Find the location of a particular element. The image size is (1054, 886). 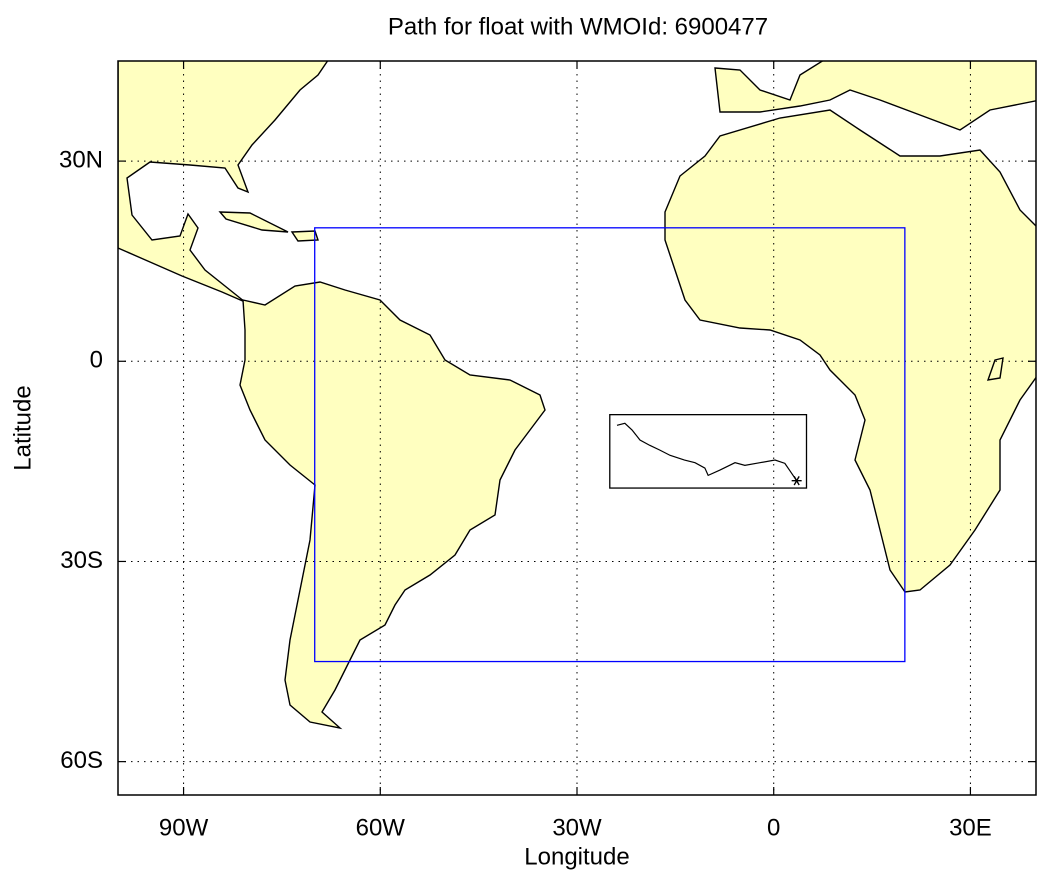

europe is located at coordinates (875, 96).